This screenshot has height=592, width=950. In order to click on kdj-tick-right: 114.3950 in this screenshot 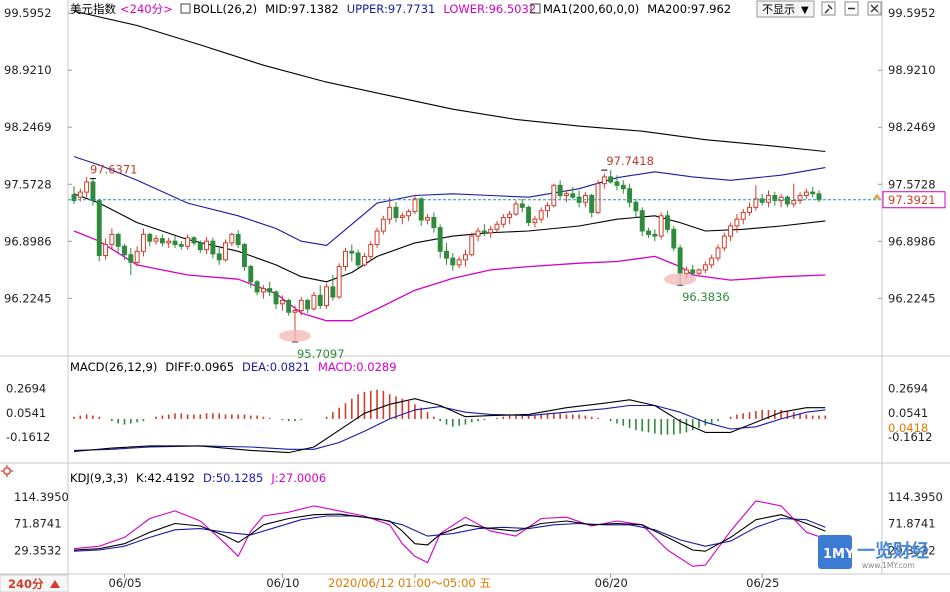, I will do `click(915, 497)`.